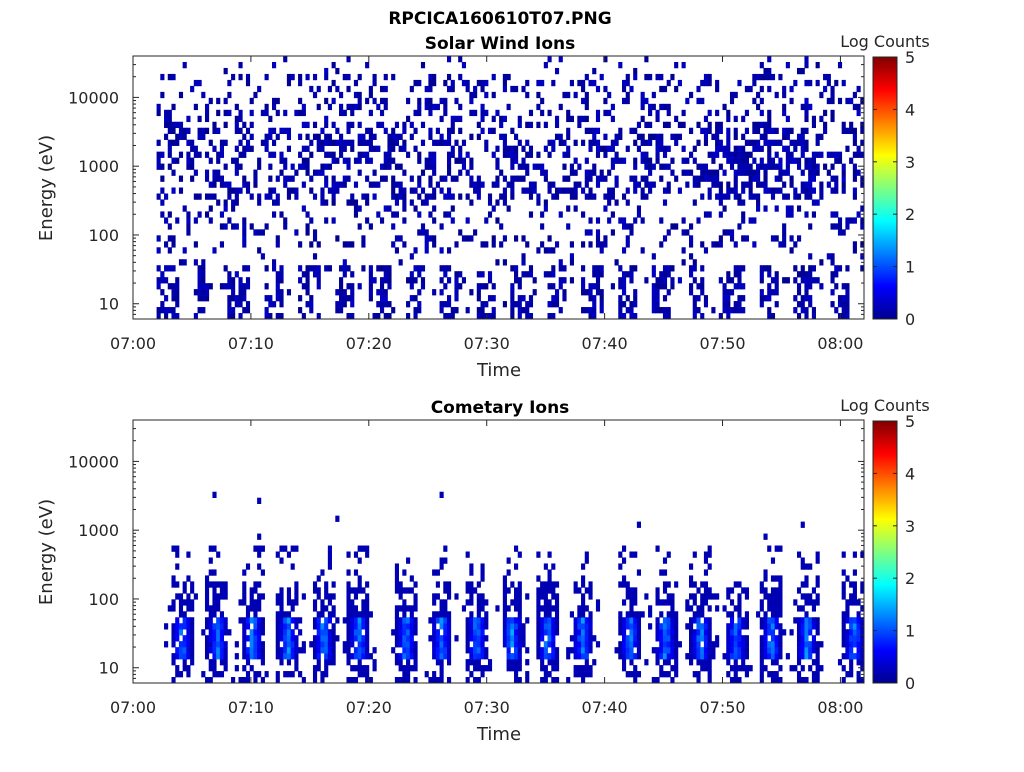 The width and height of the screenshot is (1024, 772). What do you see at coordinates (98, 166) in the screenshot?
I see `y-tick-label: 1000` at bounding box center [98, 166].